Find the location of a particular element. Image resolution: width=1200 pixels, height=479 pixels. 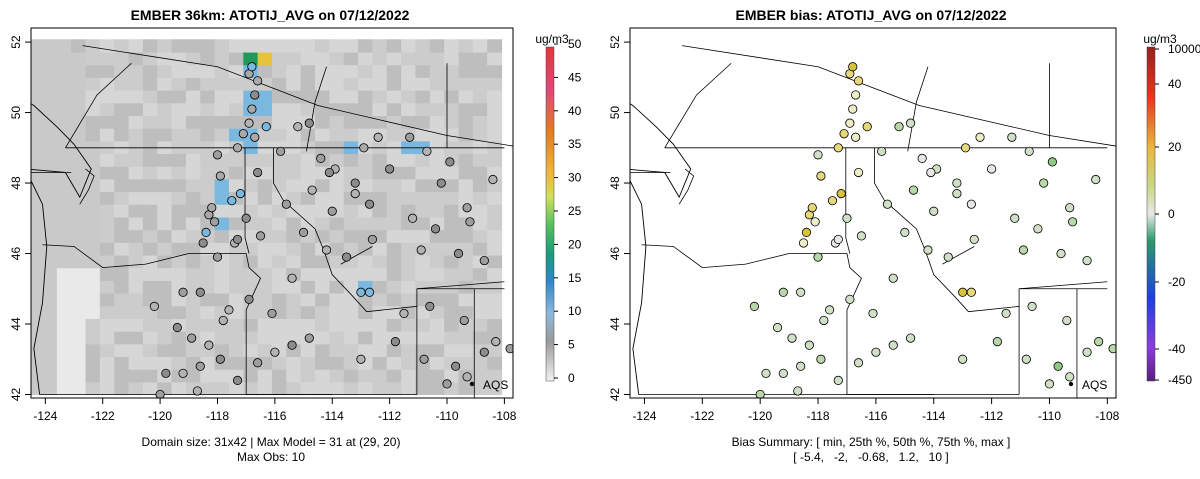

legend-label: AQS is located at coordinates (495, 385).